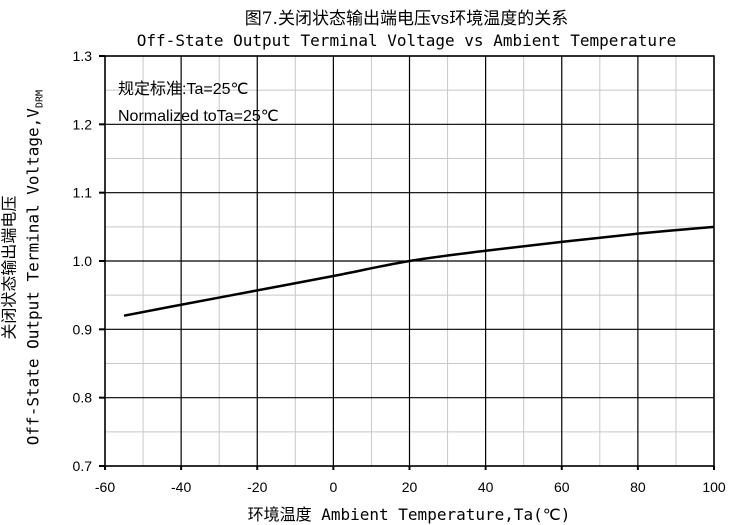  Describe the element at coordinates (638, 487) in the screenshot. I see `x-tick-label: 80` at that location.